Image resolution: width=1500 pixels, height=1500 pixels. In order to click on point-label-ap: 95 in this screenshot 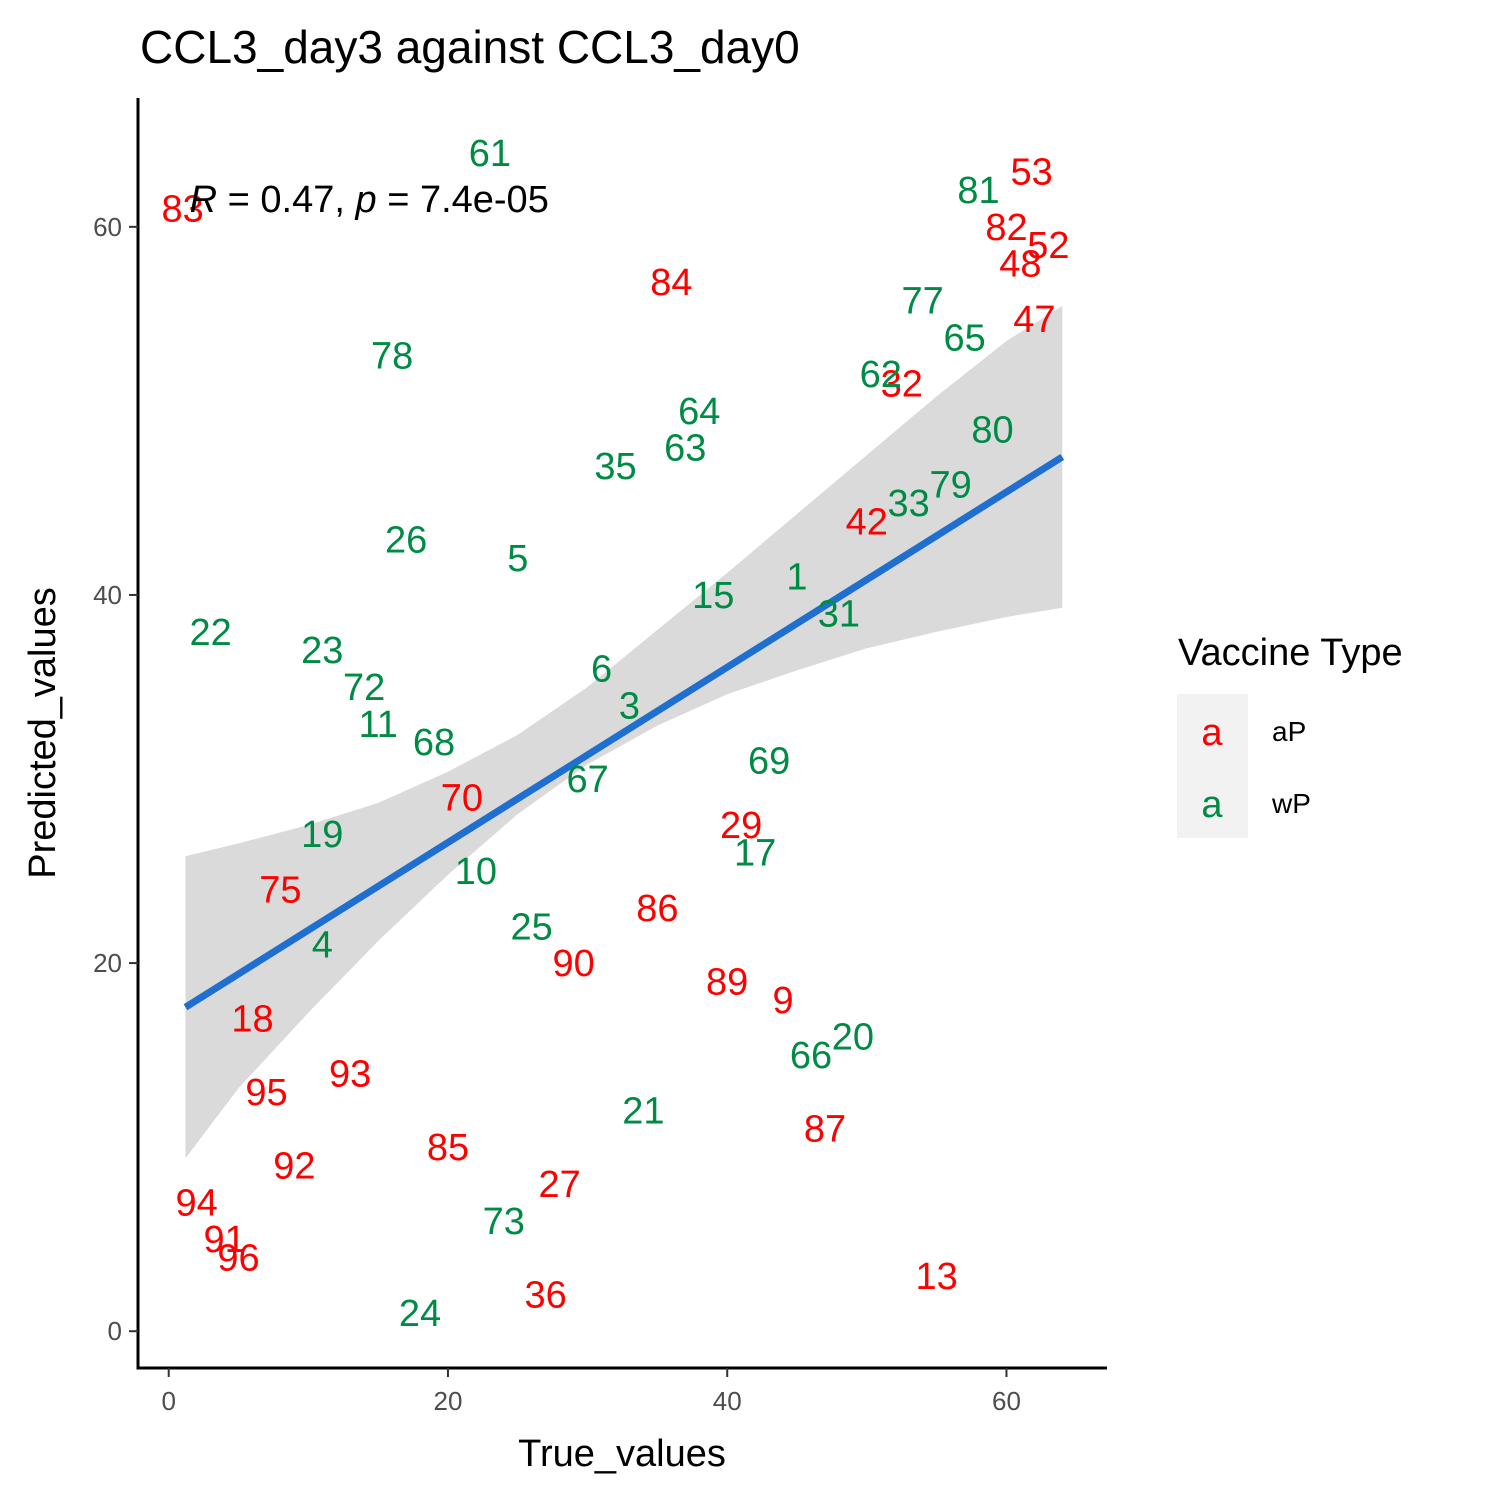, I will do `click(266, 1093)`.